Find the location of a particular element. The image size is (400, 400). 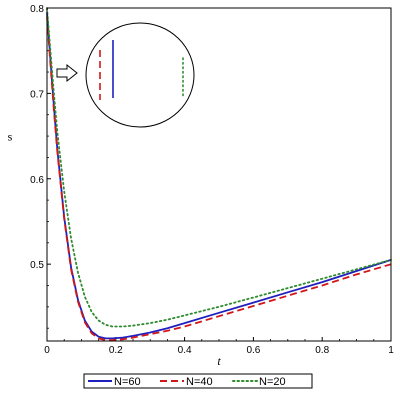

x-axis-label: t is located at coordinates (219, 361).